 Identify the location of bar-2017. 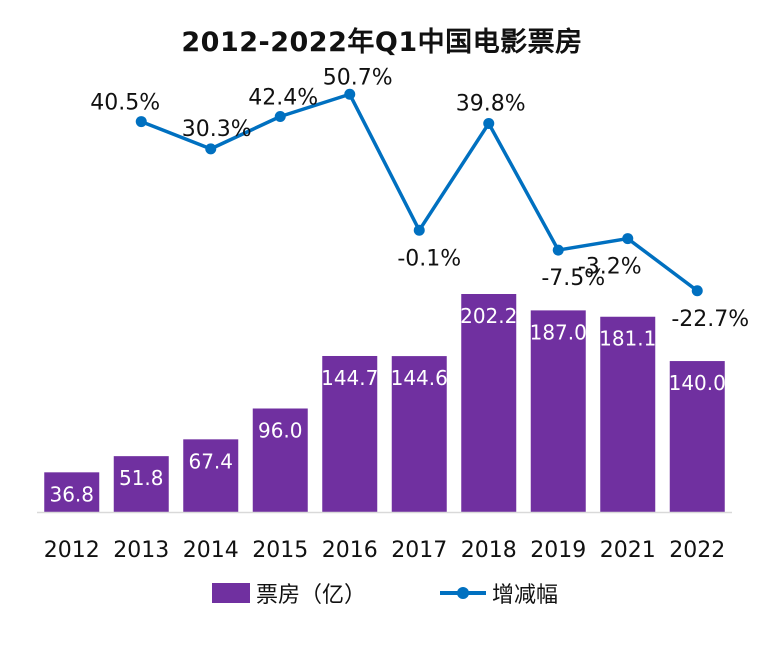
(419, 434).